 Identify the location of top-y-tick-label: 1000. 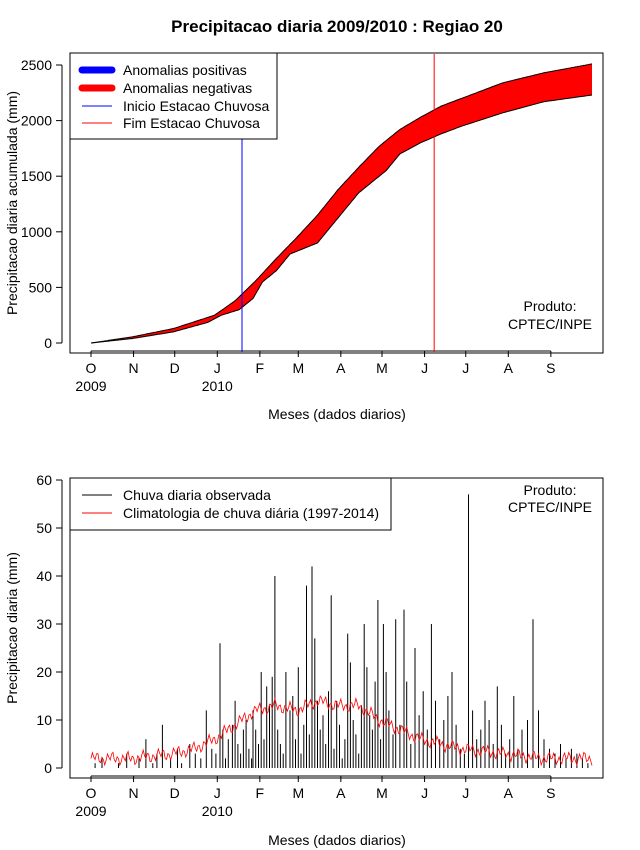
(36, 232).